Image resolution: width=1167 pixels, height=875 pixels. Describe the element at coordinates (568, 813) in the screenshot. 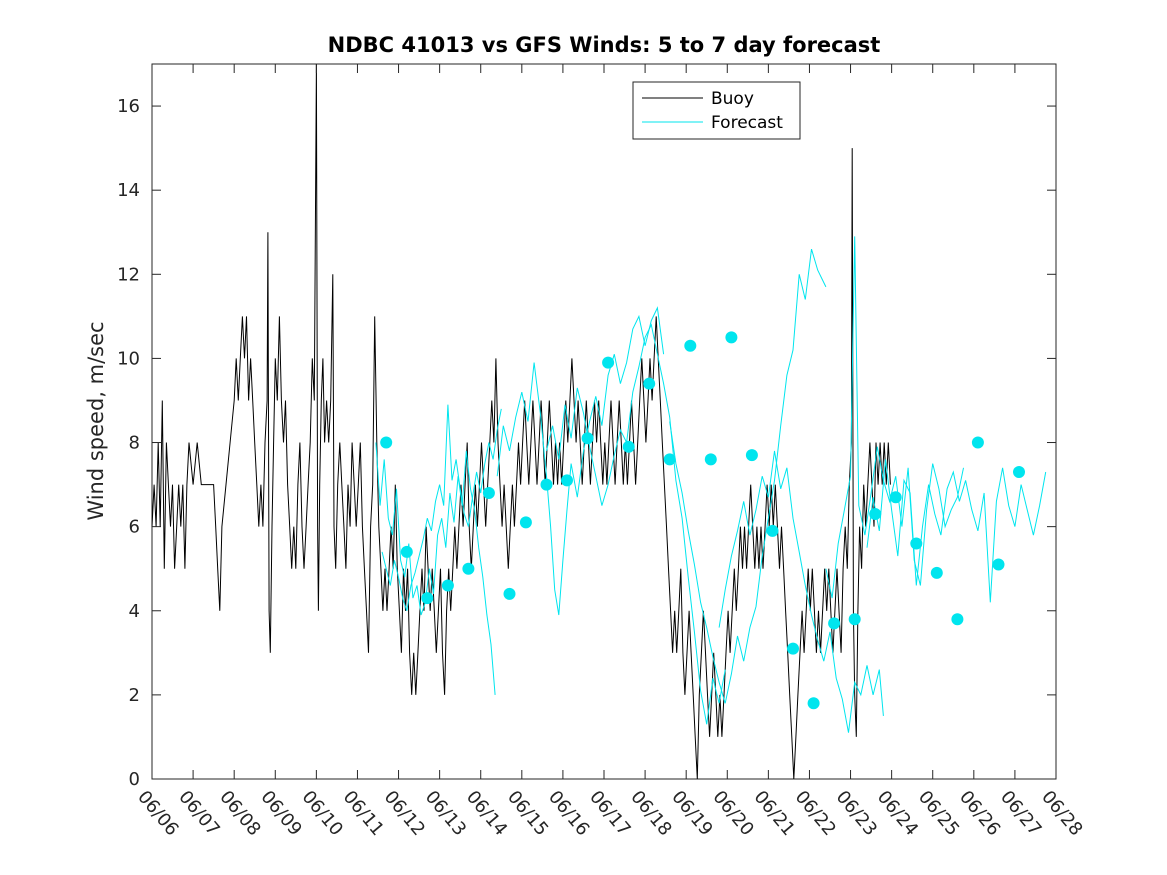

I see `x-tick-label: 06/16` at that location.